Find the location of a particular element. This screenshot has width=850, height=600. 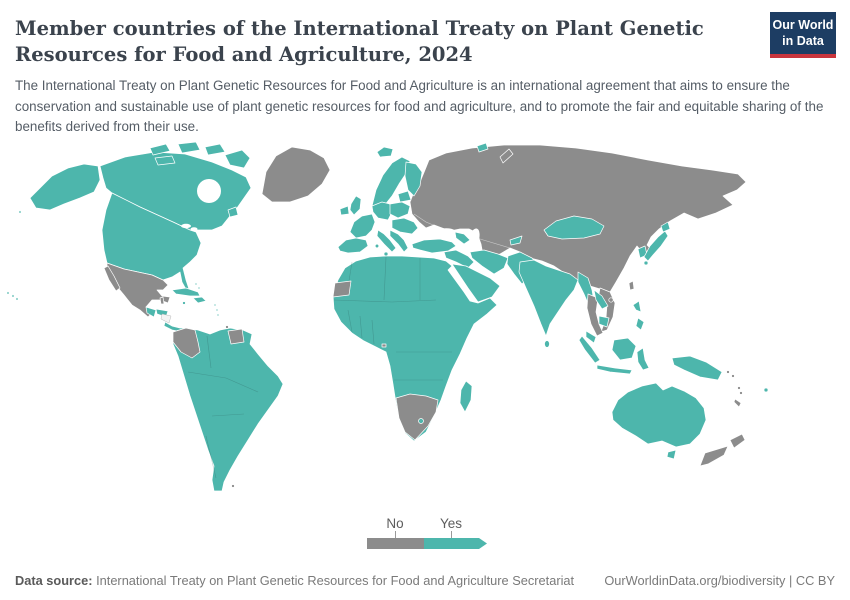

country-poland is located at coordinates (400, 210).